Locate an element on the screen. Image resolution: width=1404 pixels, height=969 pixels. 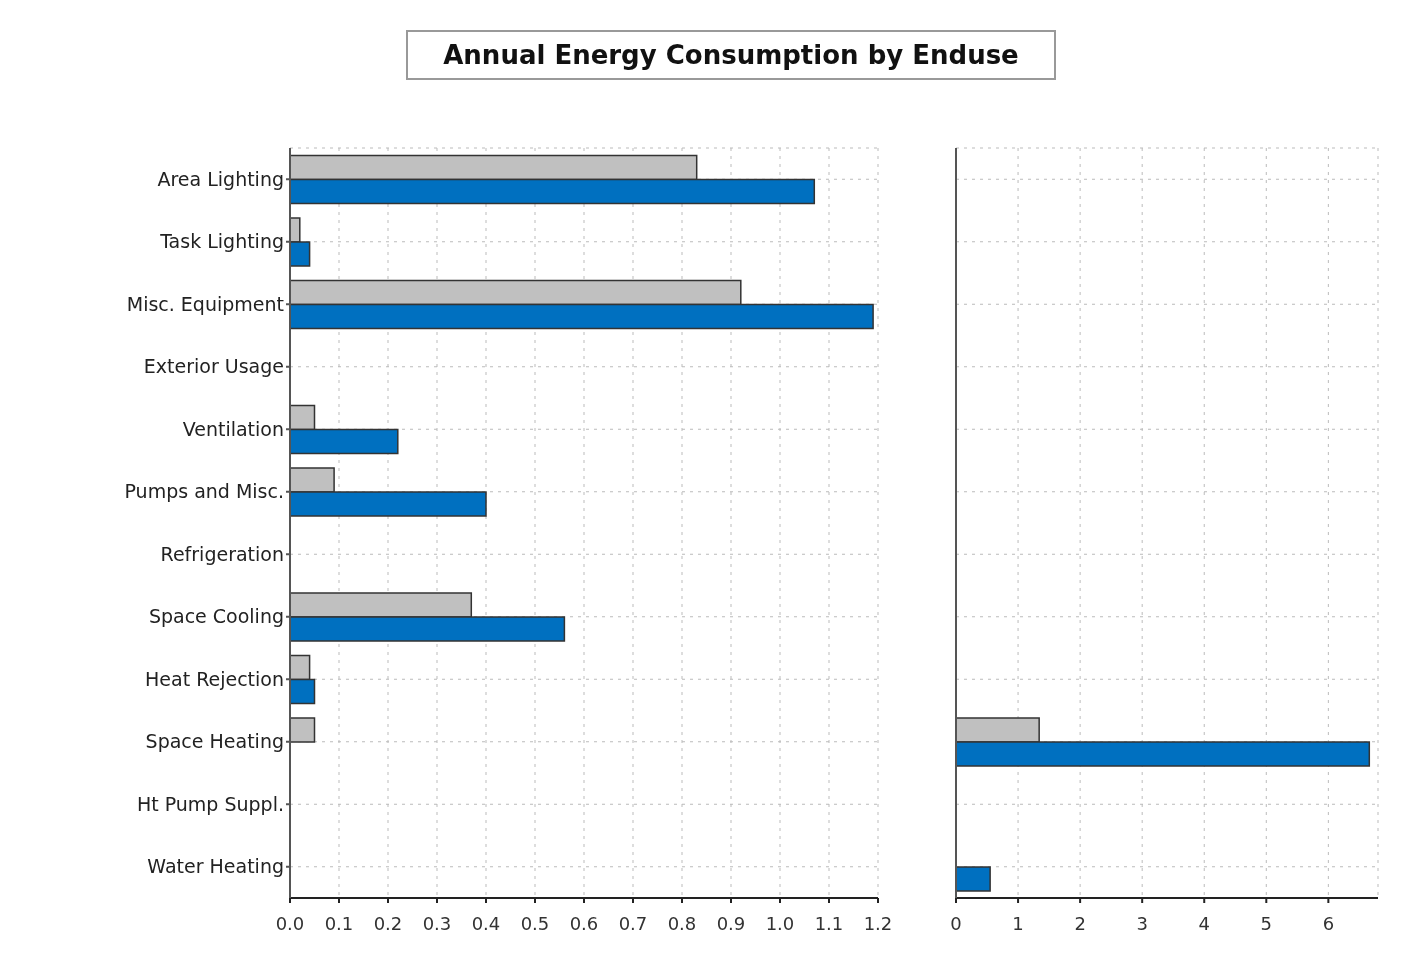
x-tick-label: 0.0 is located at coordinates (290, 923).